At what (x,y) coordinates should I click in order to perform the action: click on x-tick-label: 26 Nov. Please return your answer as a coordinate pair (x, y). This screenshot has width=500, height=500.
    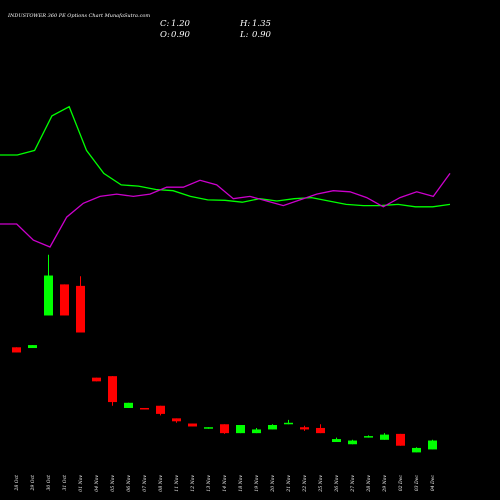
    Looking at the image, I should click on (337, 484).